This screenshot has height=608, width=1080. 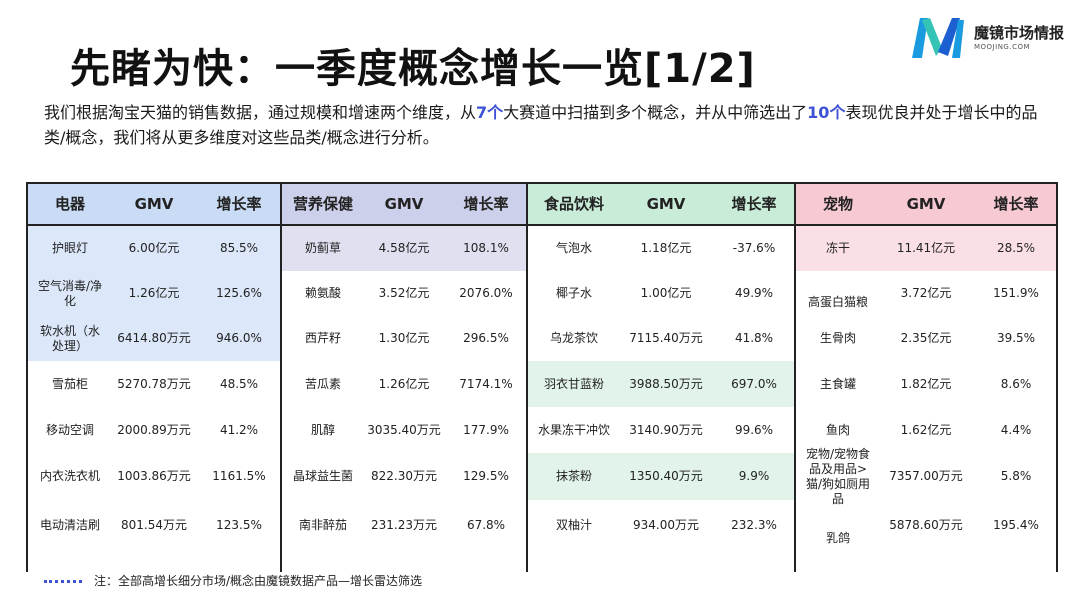 I want to click on cell-name: 苦瓜素, so click(x=322, y=383).